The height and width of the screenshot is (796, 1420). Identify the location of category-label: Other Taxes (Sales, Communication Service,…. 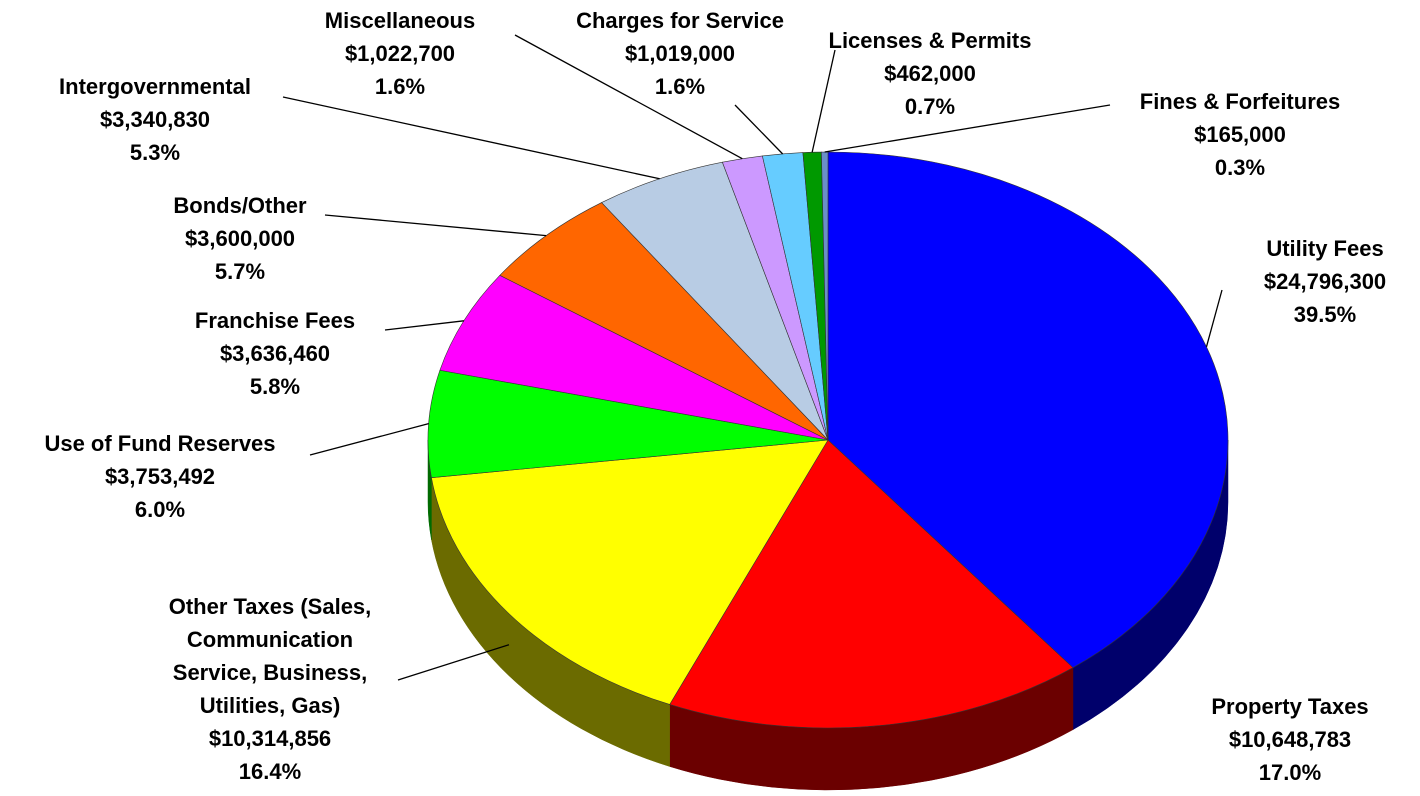
(270, 656).